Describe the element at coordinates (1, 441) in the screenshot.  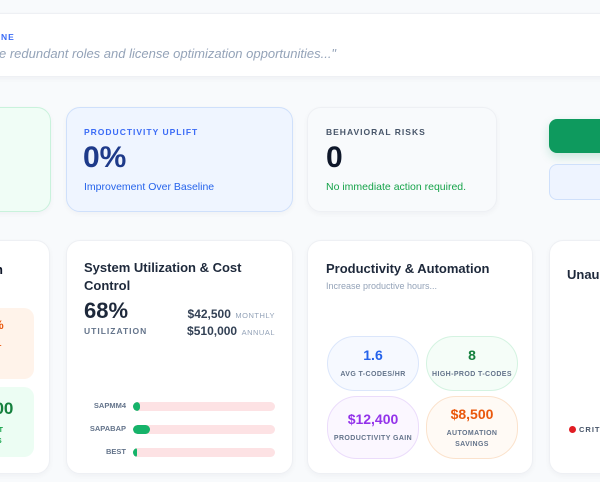
I see `stat-label: S` at that location.